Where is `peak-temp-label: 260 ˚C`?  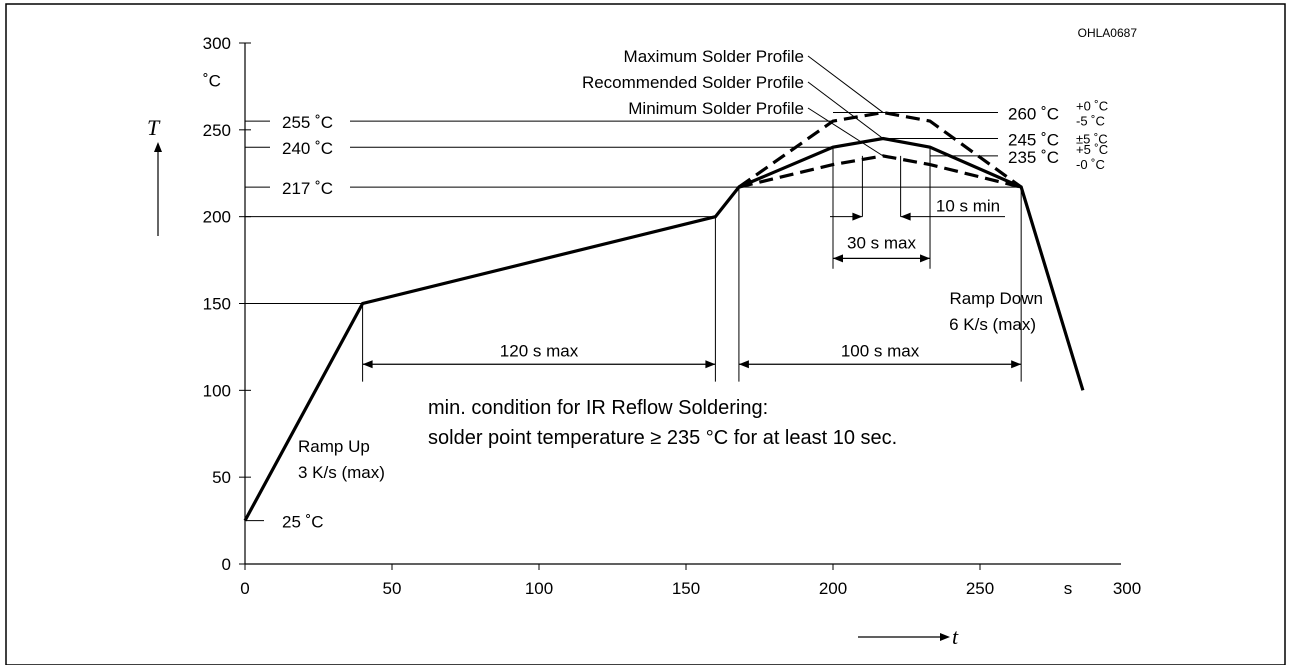 peak-temp-label: 260 ˚C is located at coordinates (1033, 113).